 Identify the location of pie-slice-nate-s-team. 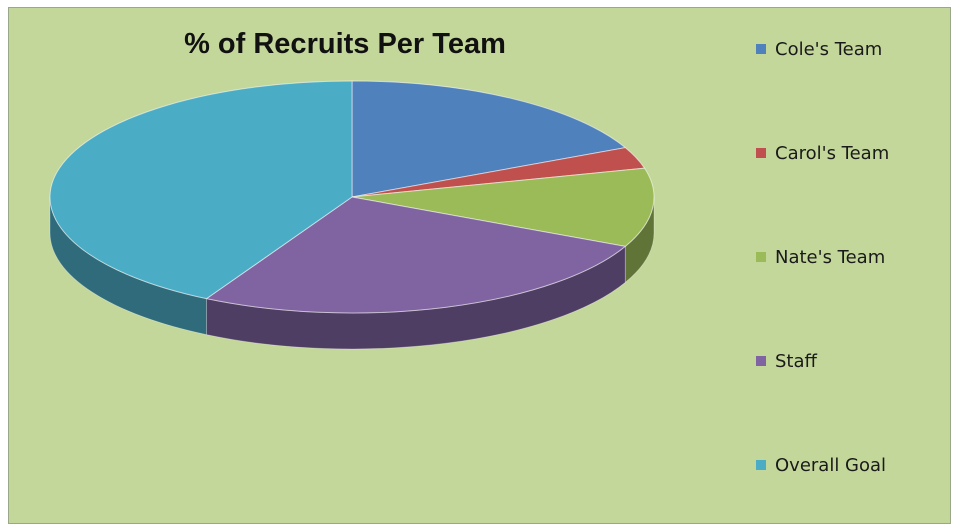
(503, 207).